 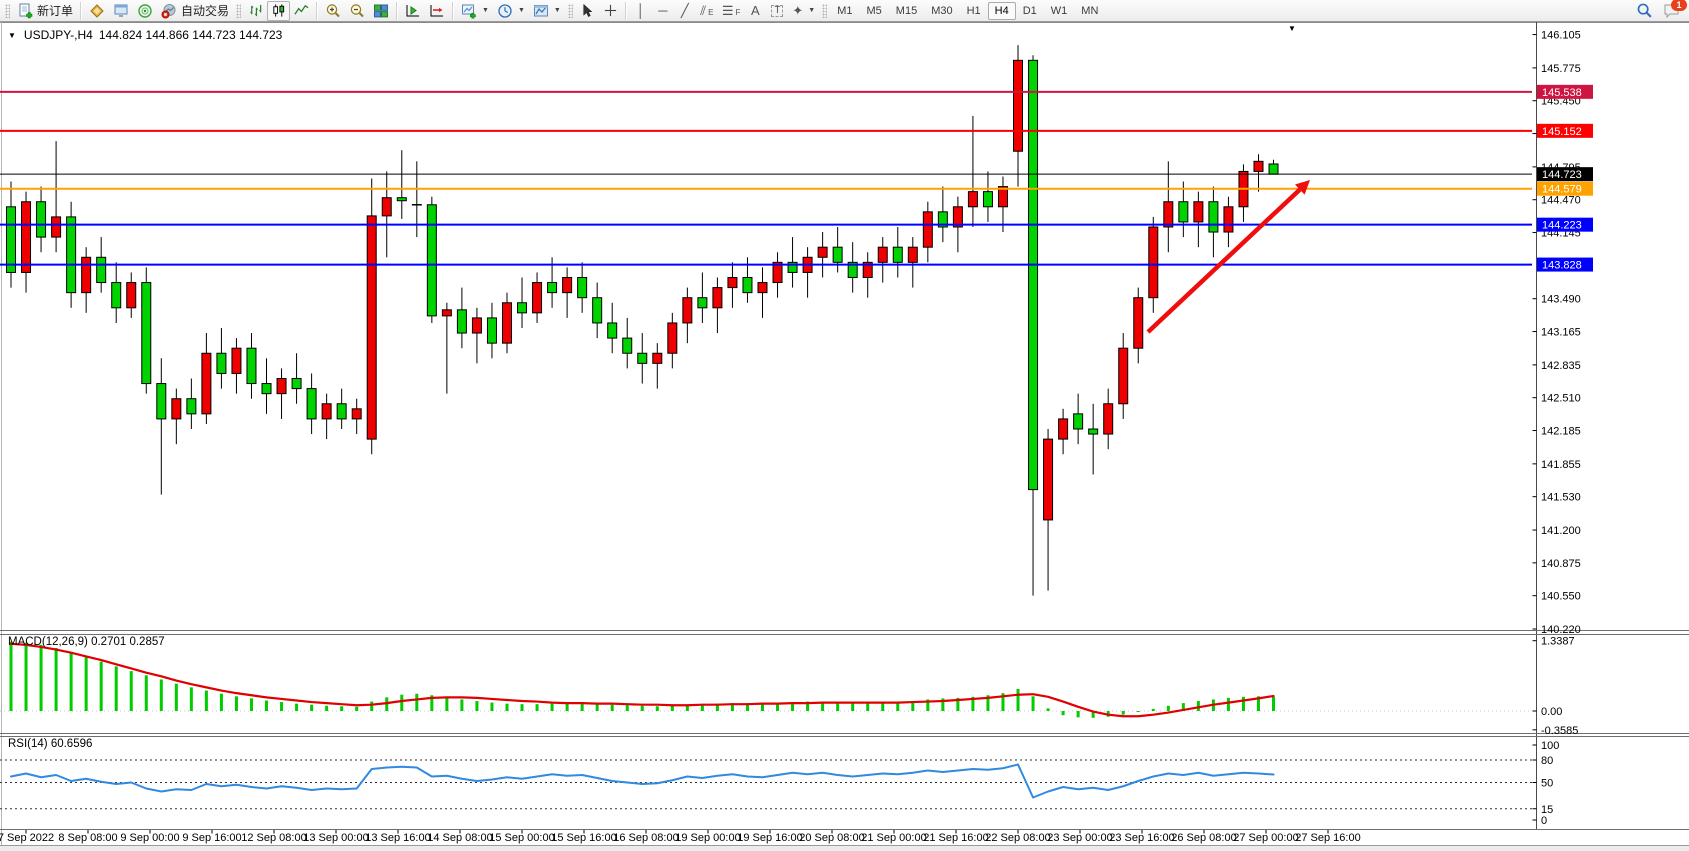 I want to click on fibonacci-tool: ☰ F, so click(x=731, y=11).